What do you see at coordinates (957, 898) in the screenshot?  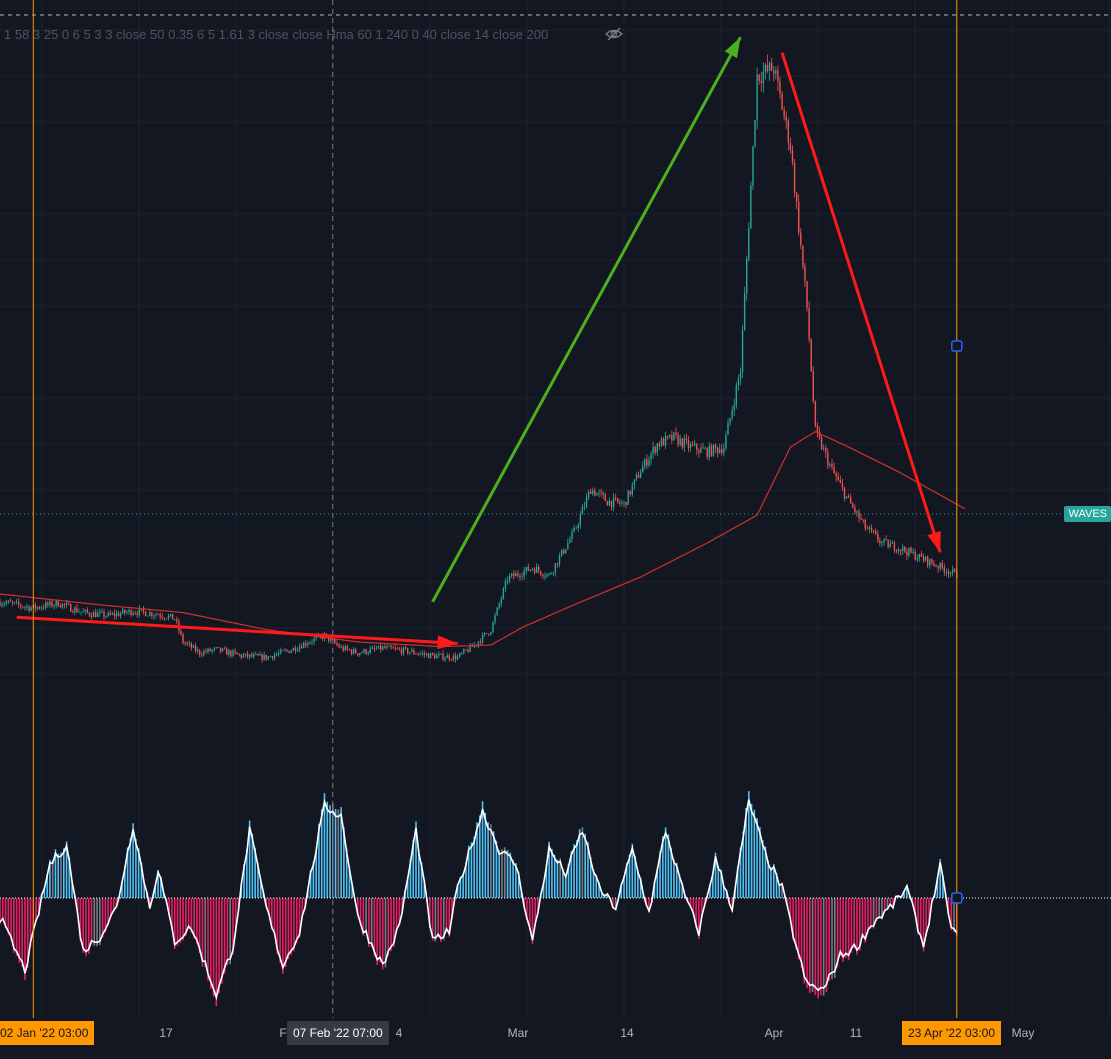 I see `drag-handle-bottom` at bounding box center [957, 898].